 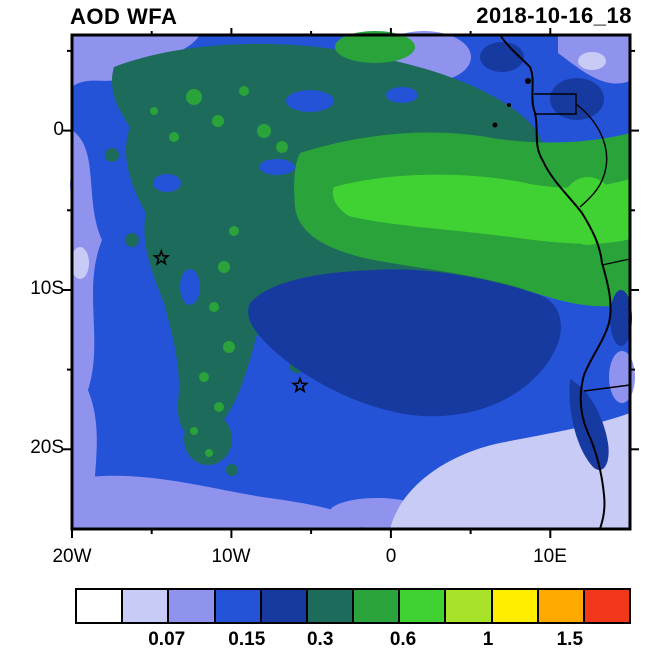 I want to click on lon-tick-label-0: 0, so click(x=391, y=556).